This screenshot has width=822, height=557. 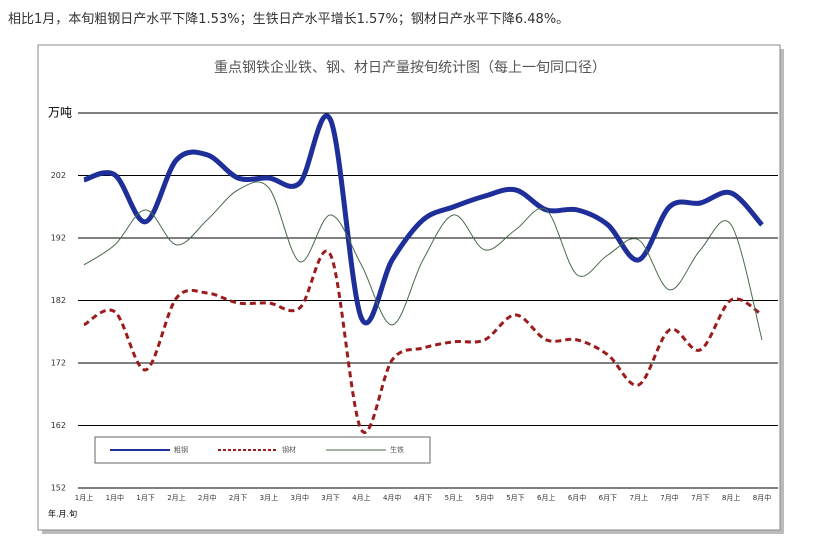 What do you see at coordinates (238, 498) in the screenshot?
I see `x-tick-label: 2月下` at bounding box center [238, 498].